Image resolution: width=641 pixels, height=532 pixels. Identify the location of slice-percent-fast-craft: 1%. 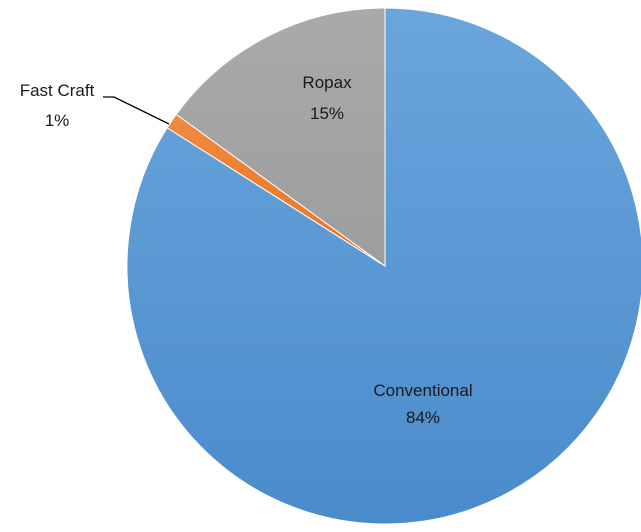
(57, 120).